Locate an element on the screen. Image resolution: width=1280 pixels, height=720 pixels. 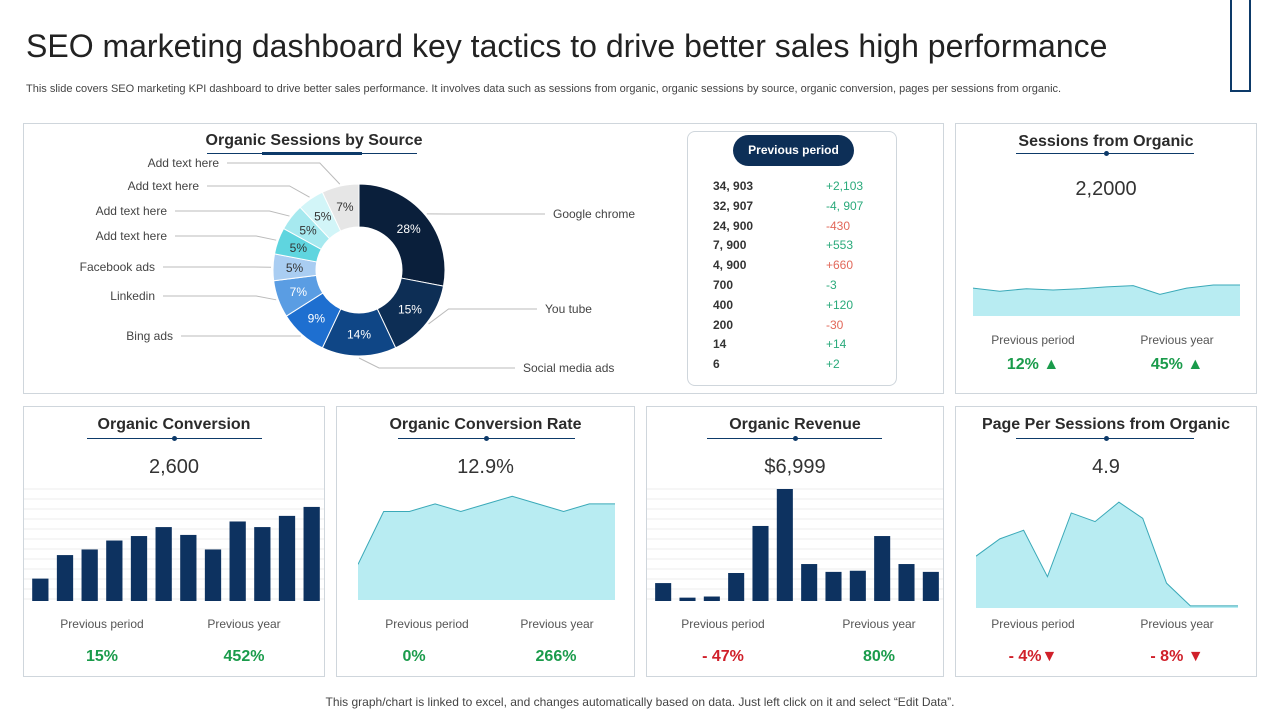
slice-value-label: 9% is located at coordinates (317, 318).